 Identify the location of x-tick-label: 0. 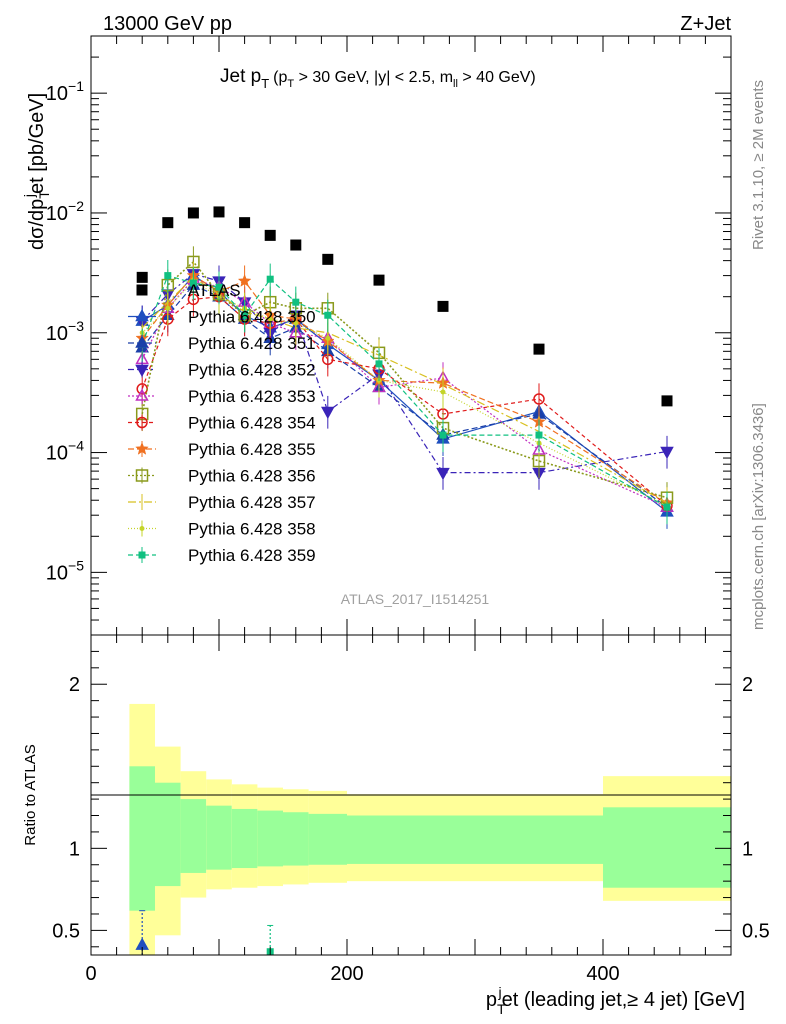
(90, 974).